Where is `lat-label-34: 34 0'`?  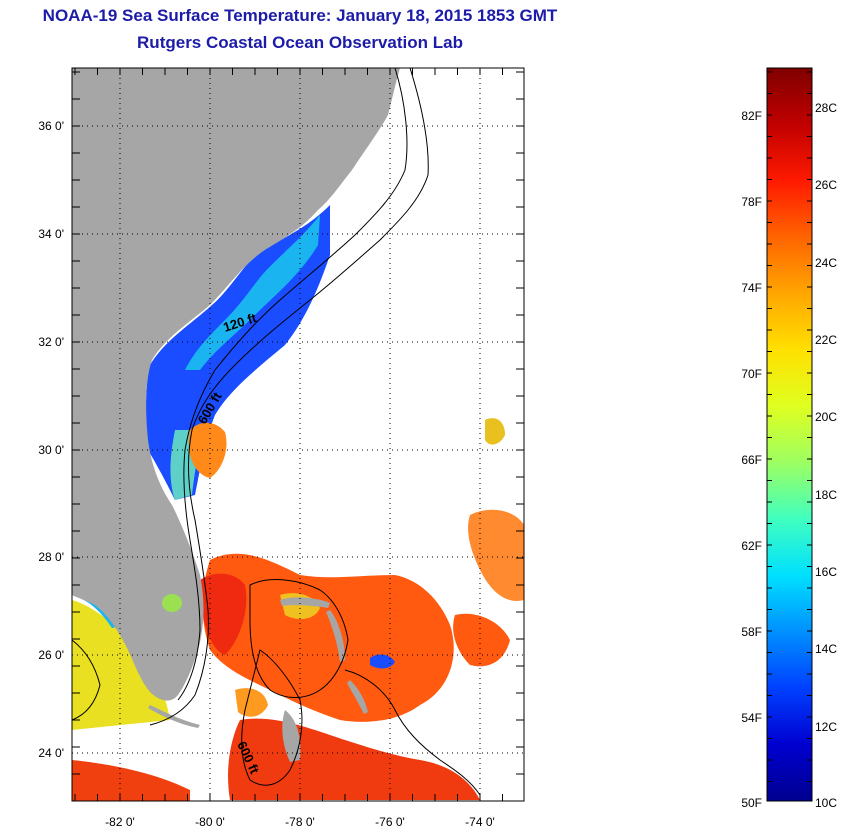 lat-label-34: 34 0' is located at coordinates (51, 234).